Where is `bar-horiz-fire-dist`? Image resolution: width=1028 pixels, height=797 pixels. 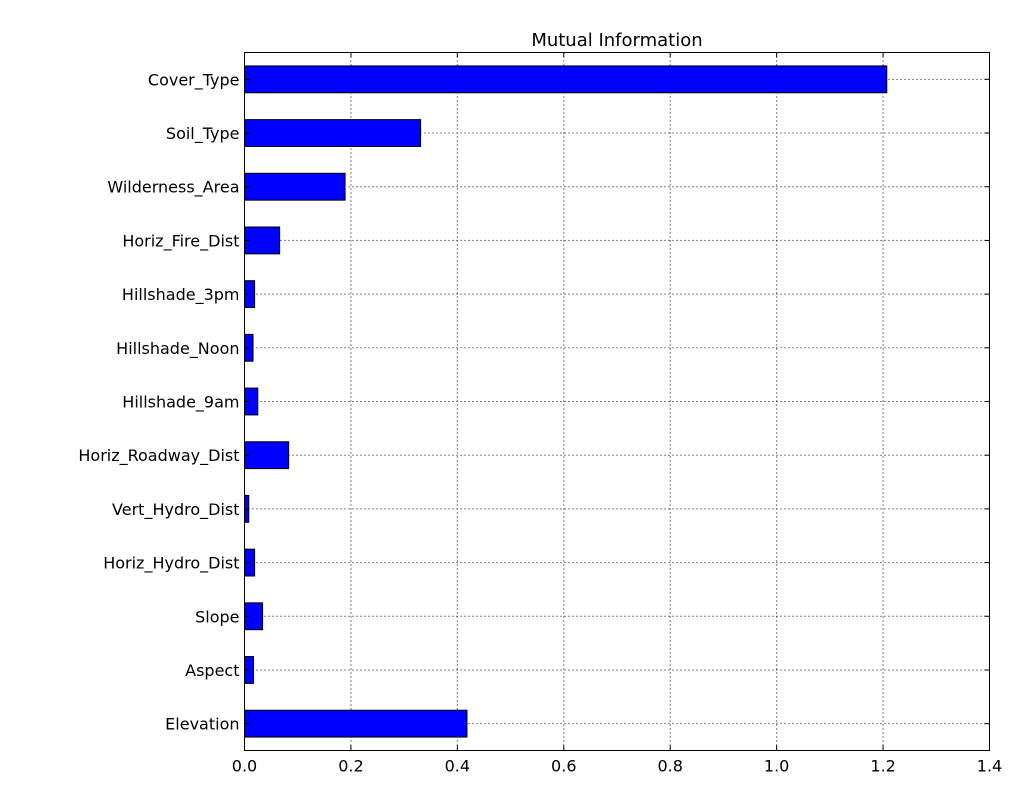 bar-horiz-fire-dist is located at coordinates (262, 240).